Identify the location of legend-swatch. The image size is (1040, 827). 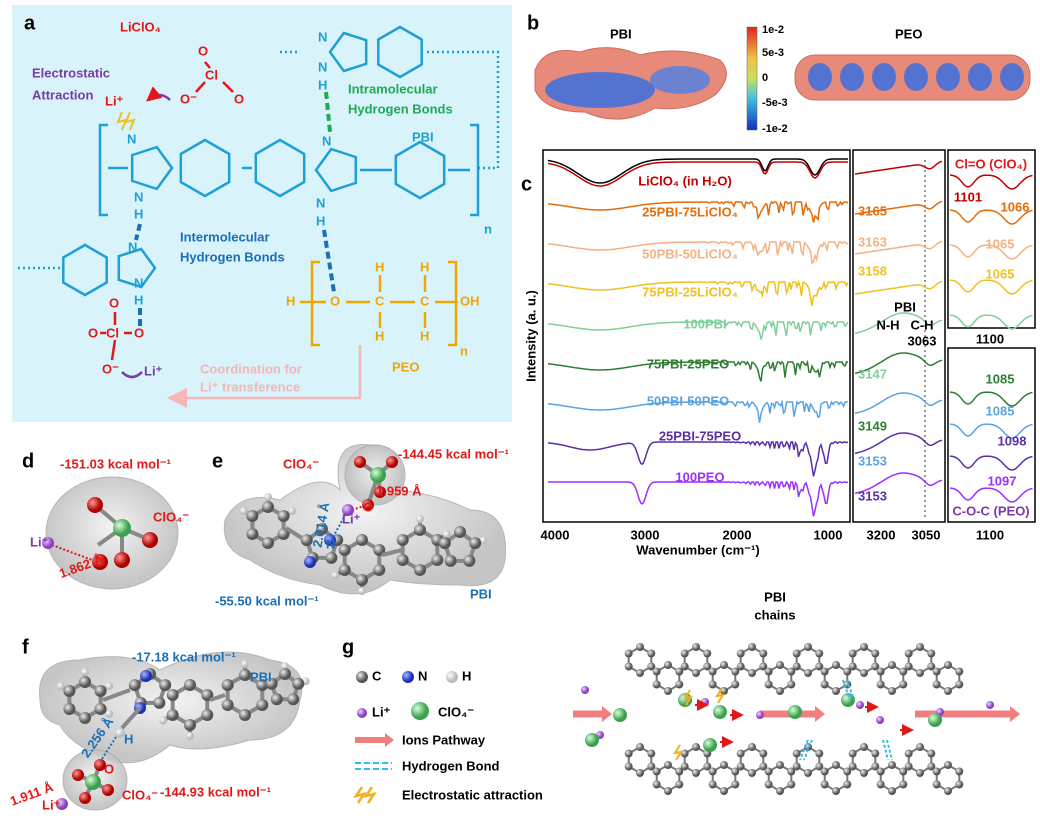
(389, 740).